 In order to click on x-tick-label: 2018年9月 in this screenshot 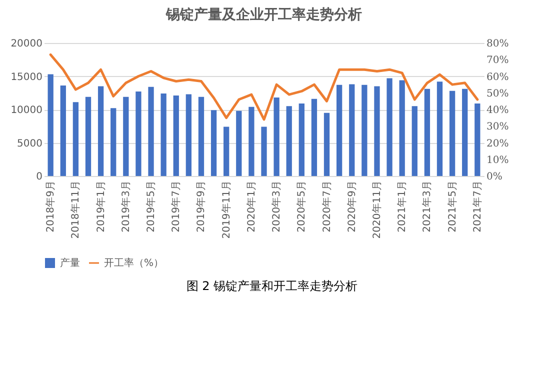, I will do `click(50, 206)`.